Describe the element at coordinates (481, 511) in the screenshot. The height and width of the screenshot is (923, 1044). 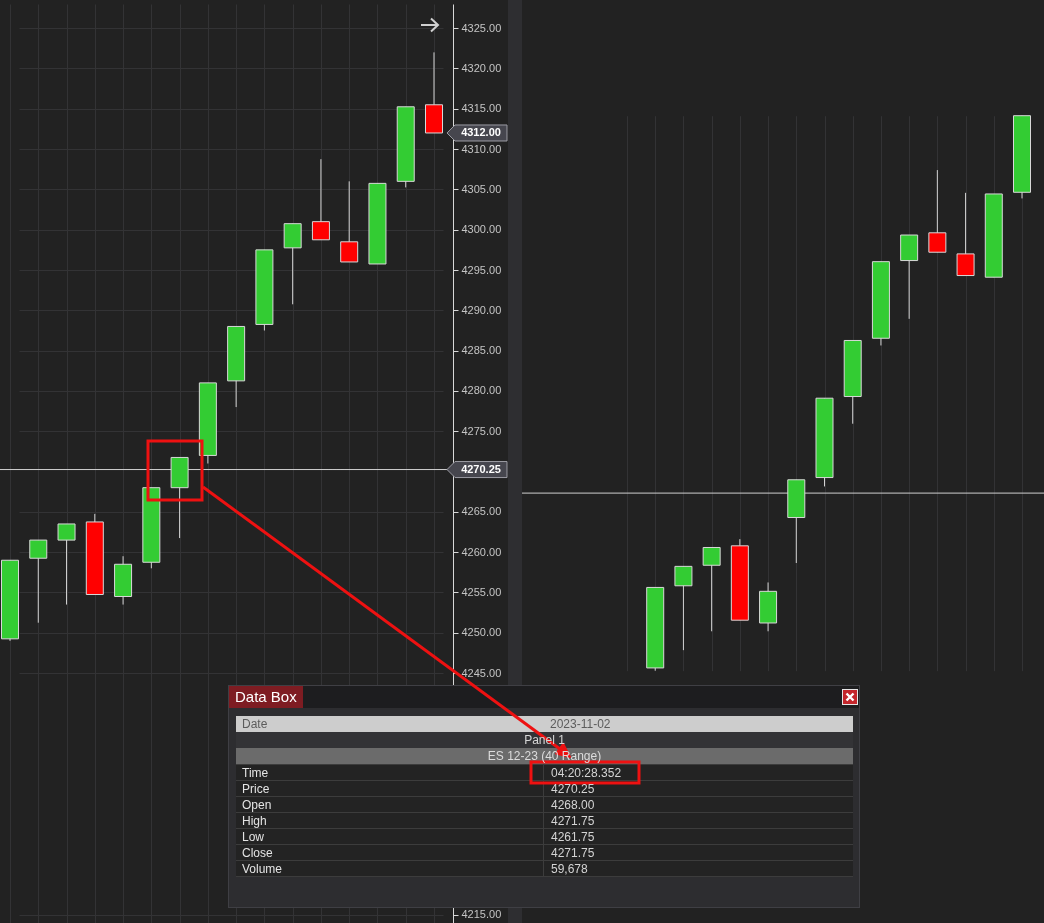
I see `y-tick-label: 4265.00` at that location.